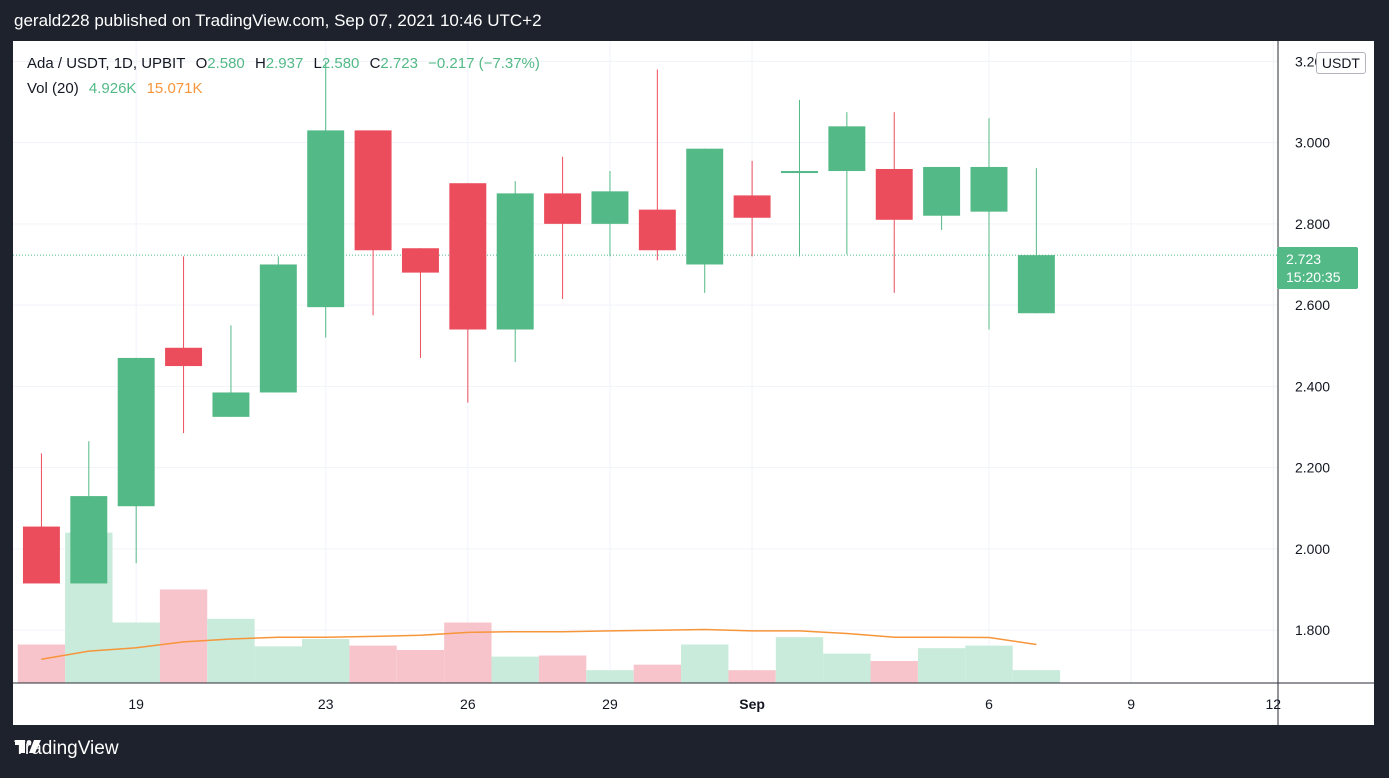 Image resolution: width=1389 pixels, height=778 pixels. Describe the element at coordinates (1317, 268) in the screenshot. I see `last-price-tag: 2.723 15:20:35` at that location.